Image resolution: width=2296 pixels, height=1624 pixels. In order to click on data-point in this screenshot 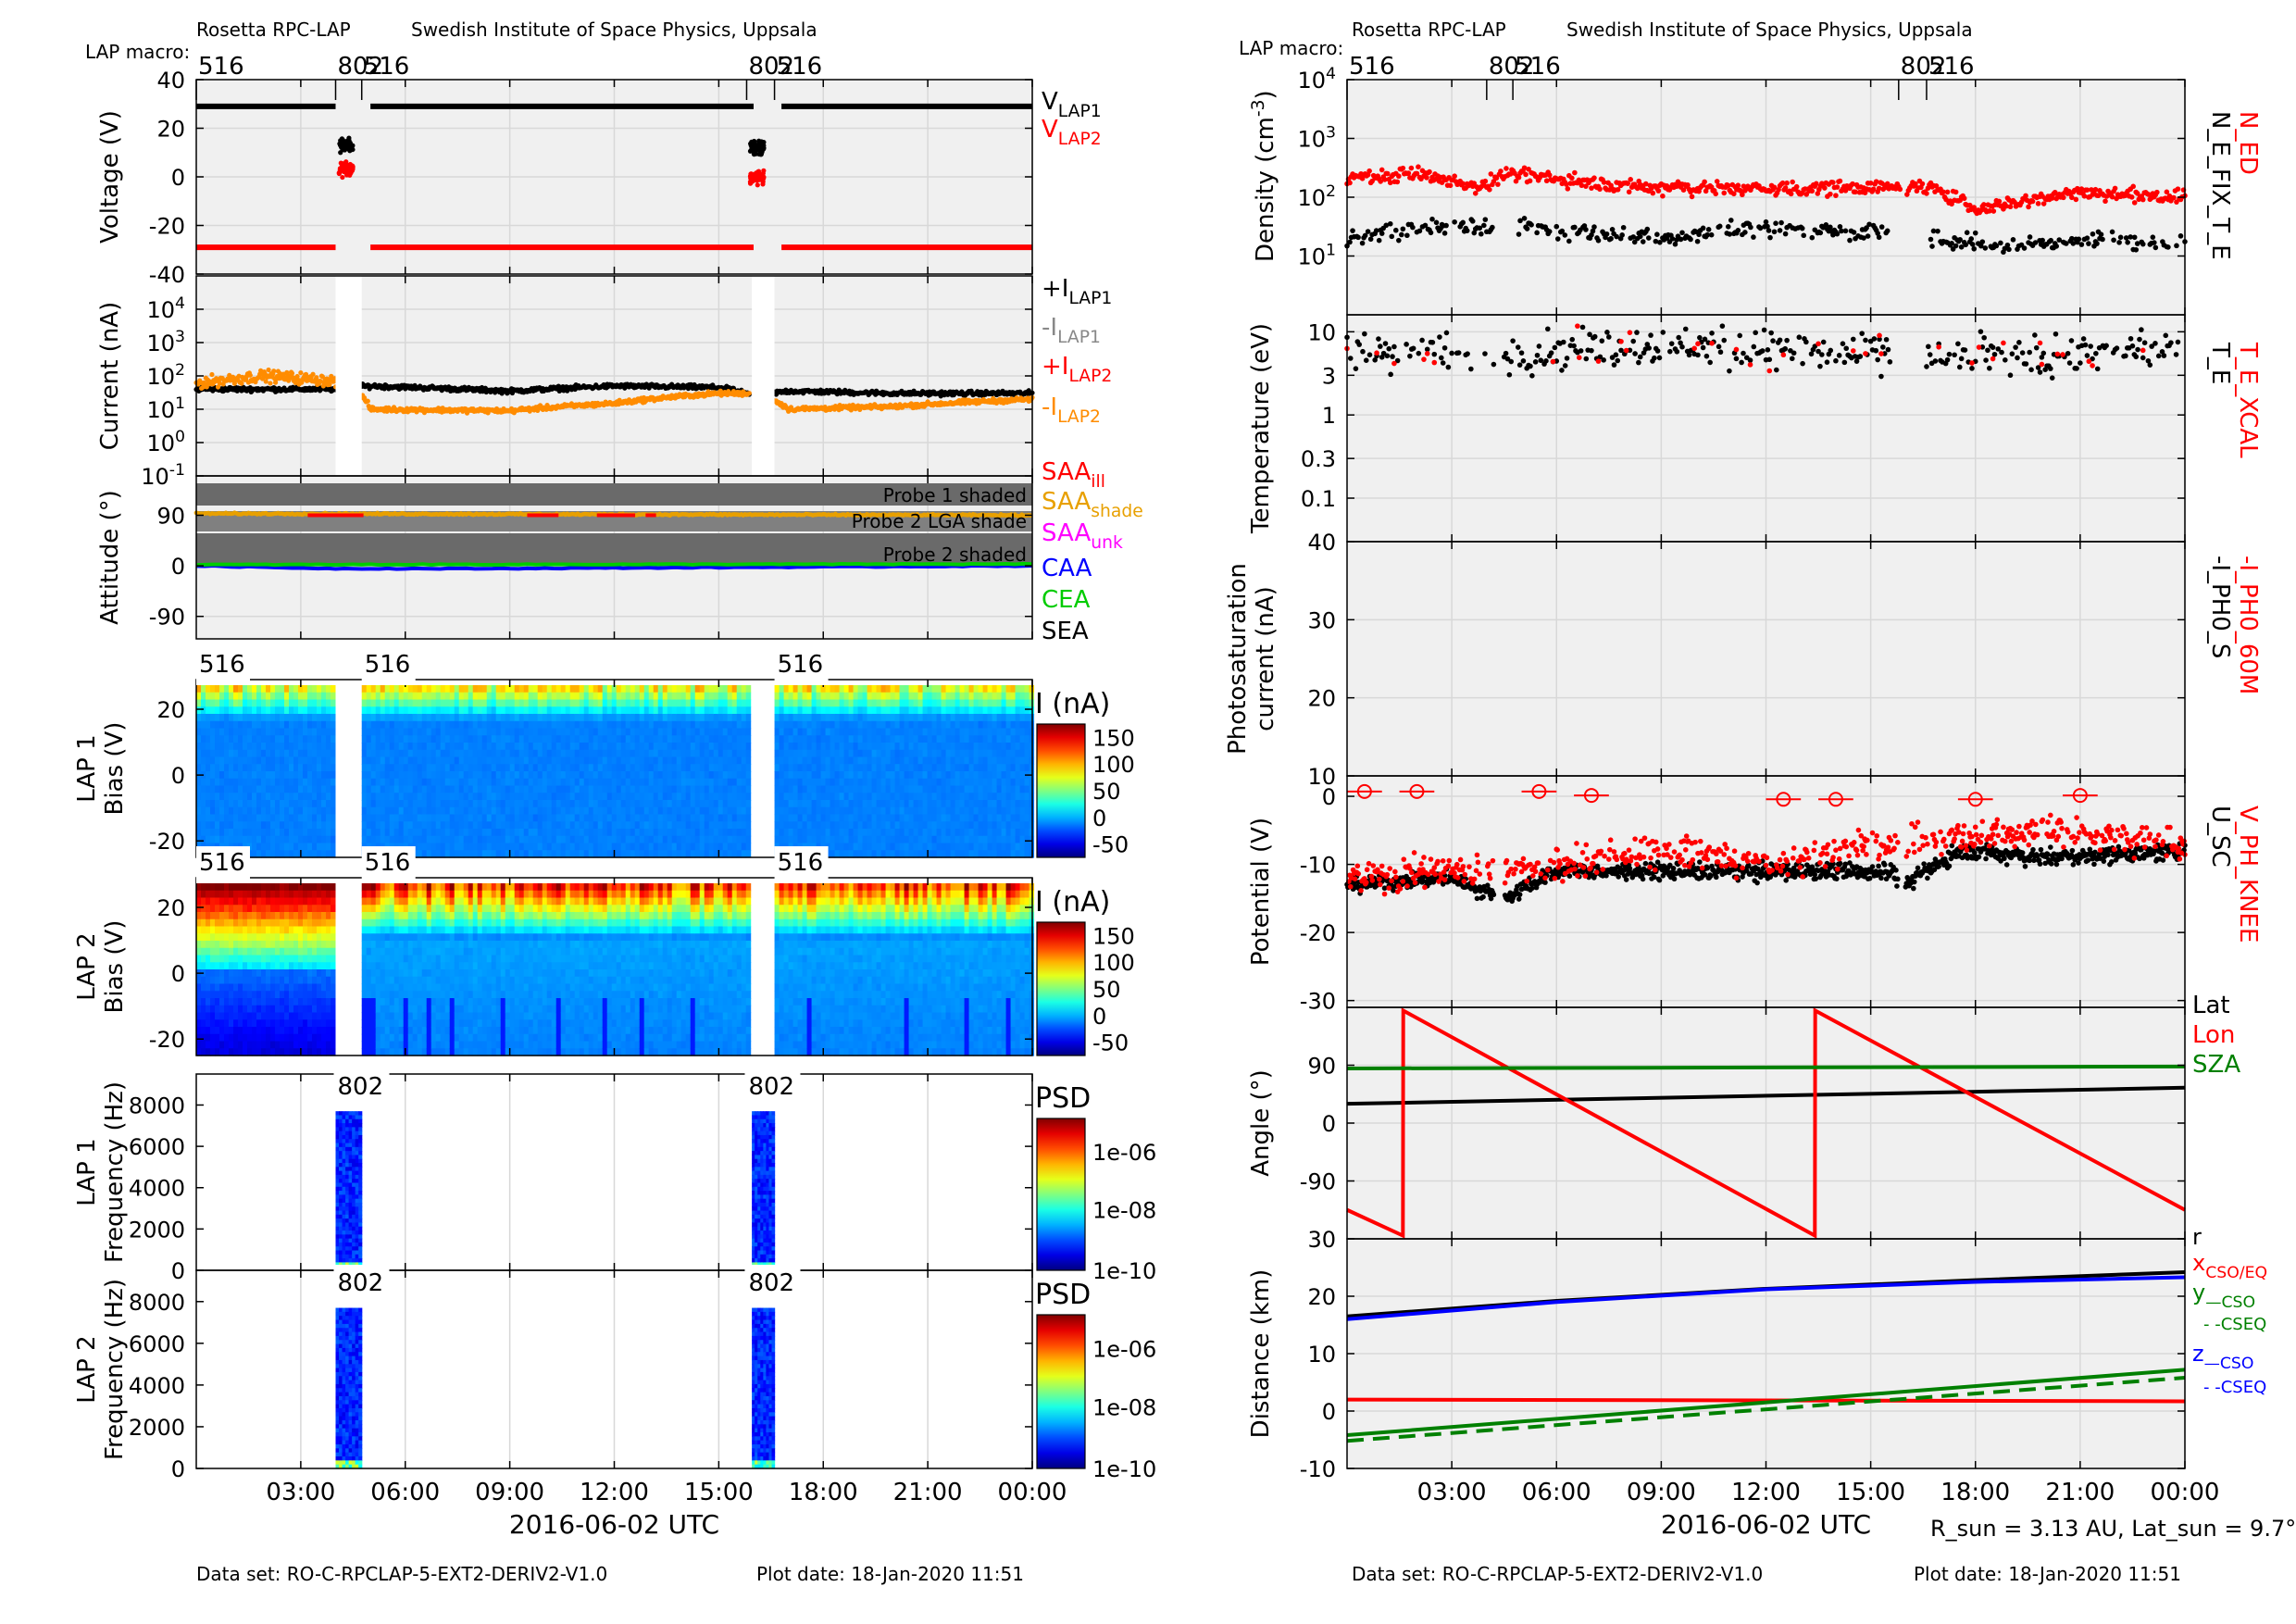, I will do `click(313, 374)`.